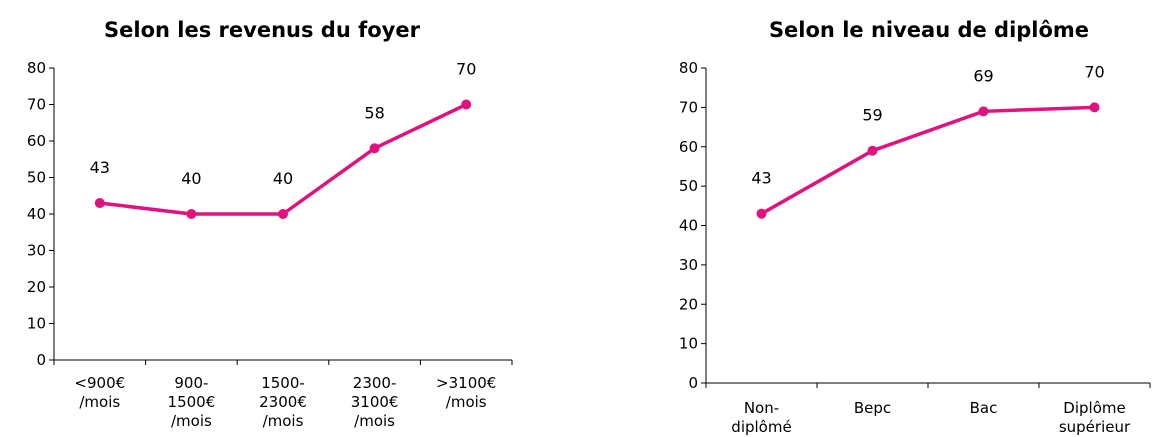 The width and height of the screenshot is (1154, 437). What do you see at coordinates (929, 30) in the screenshot?
I see `chart-title: Selon le niveau de diplôme` at bounding box center [929, 30].